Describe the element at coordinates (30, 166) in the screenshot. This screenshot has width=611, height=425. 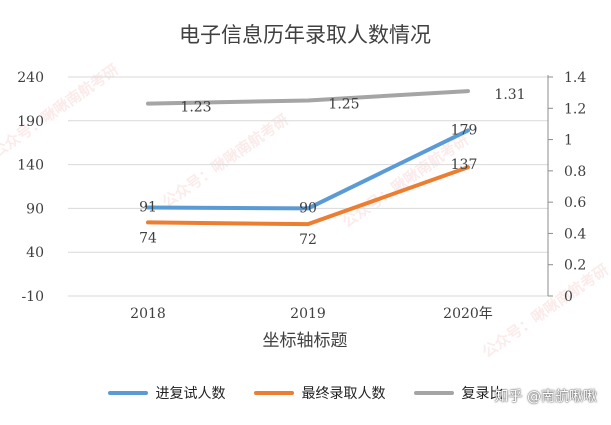
I see `y-left-tick-label: 140` at that location.